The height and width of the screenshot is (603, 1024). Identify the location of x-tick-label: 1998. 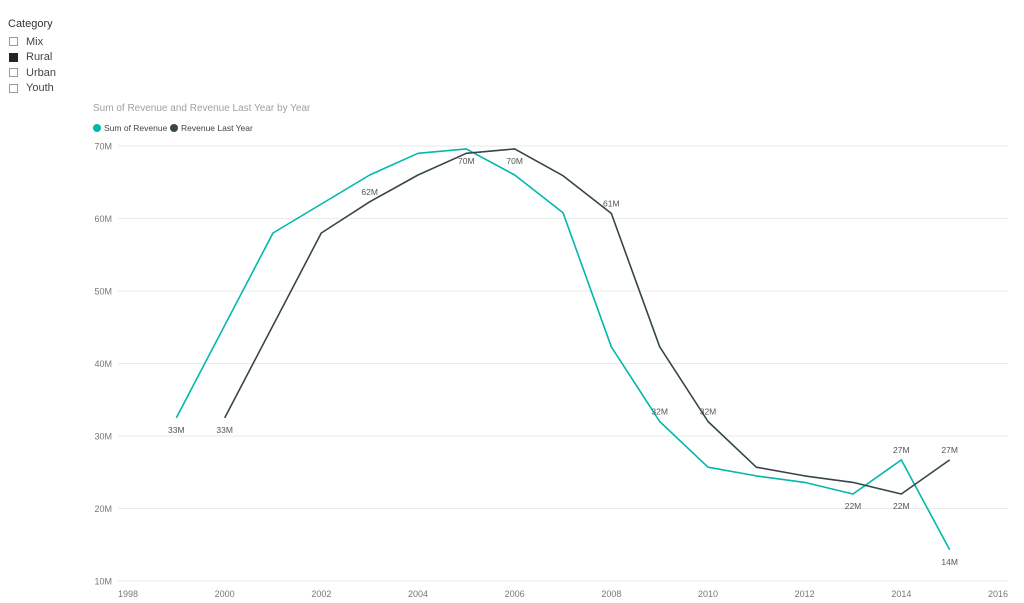
(128, 594).